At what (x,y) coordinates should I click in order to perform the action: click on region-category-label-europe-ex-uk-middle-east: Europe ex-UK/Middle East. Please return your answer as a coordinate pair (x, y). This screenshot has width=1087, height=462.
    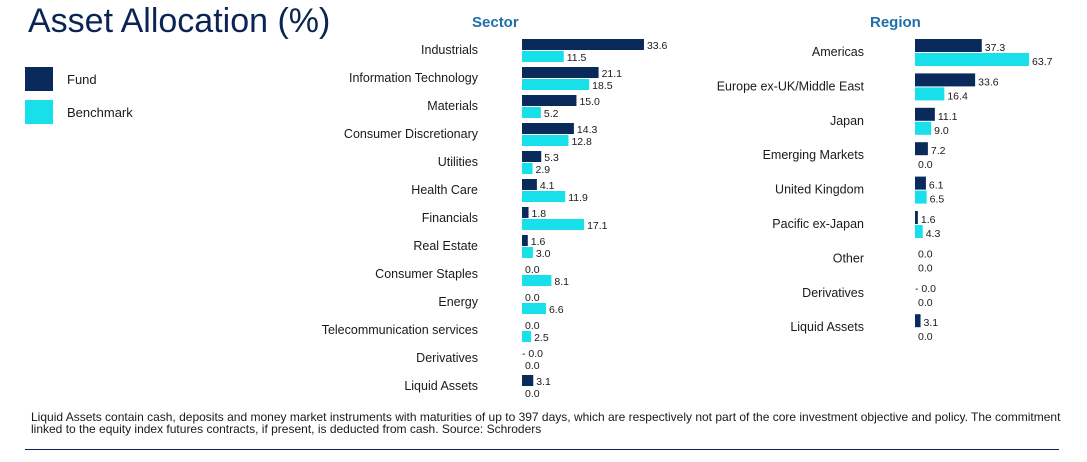
    Looking at the image, I should click on (791, 86).